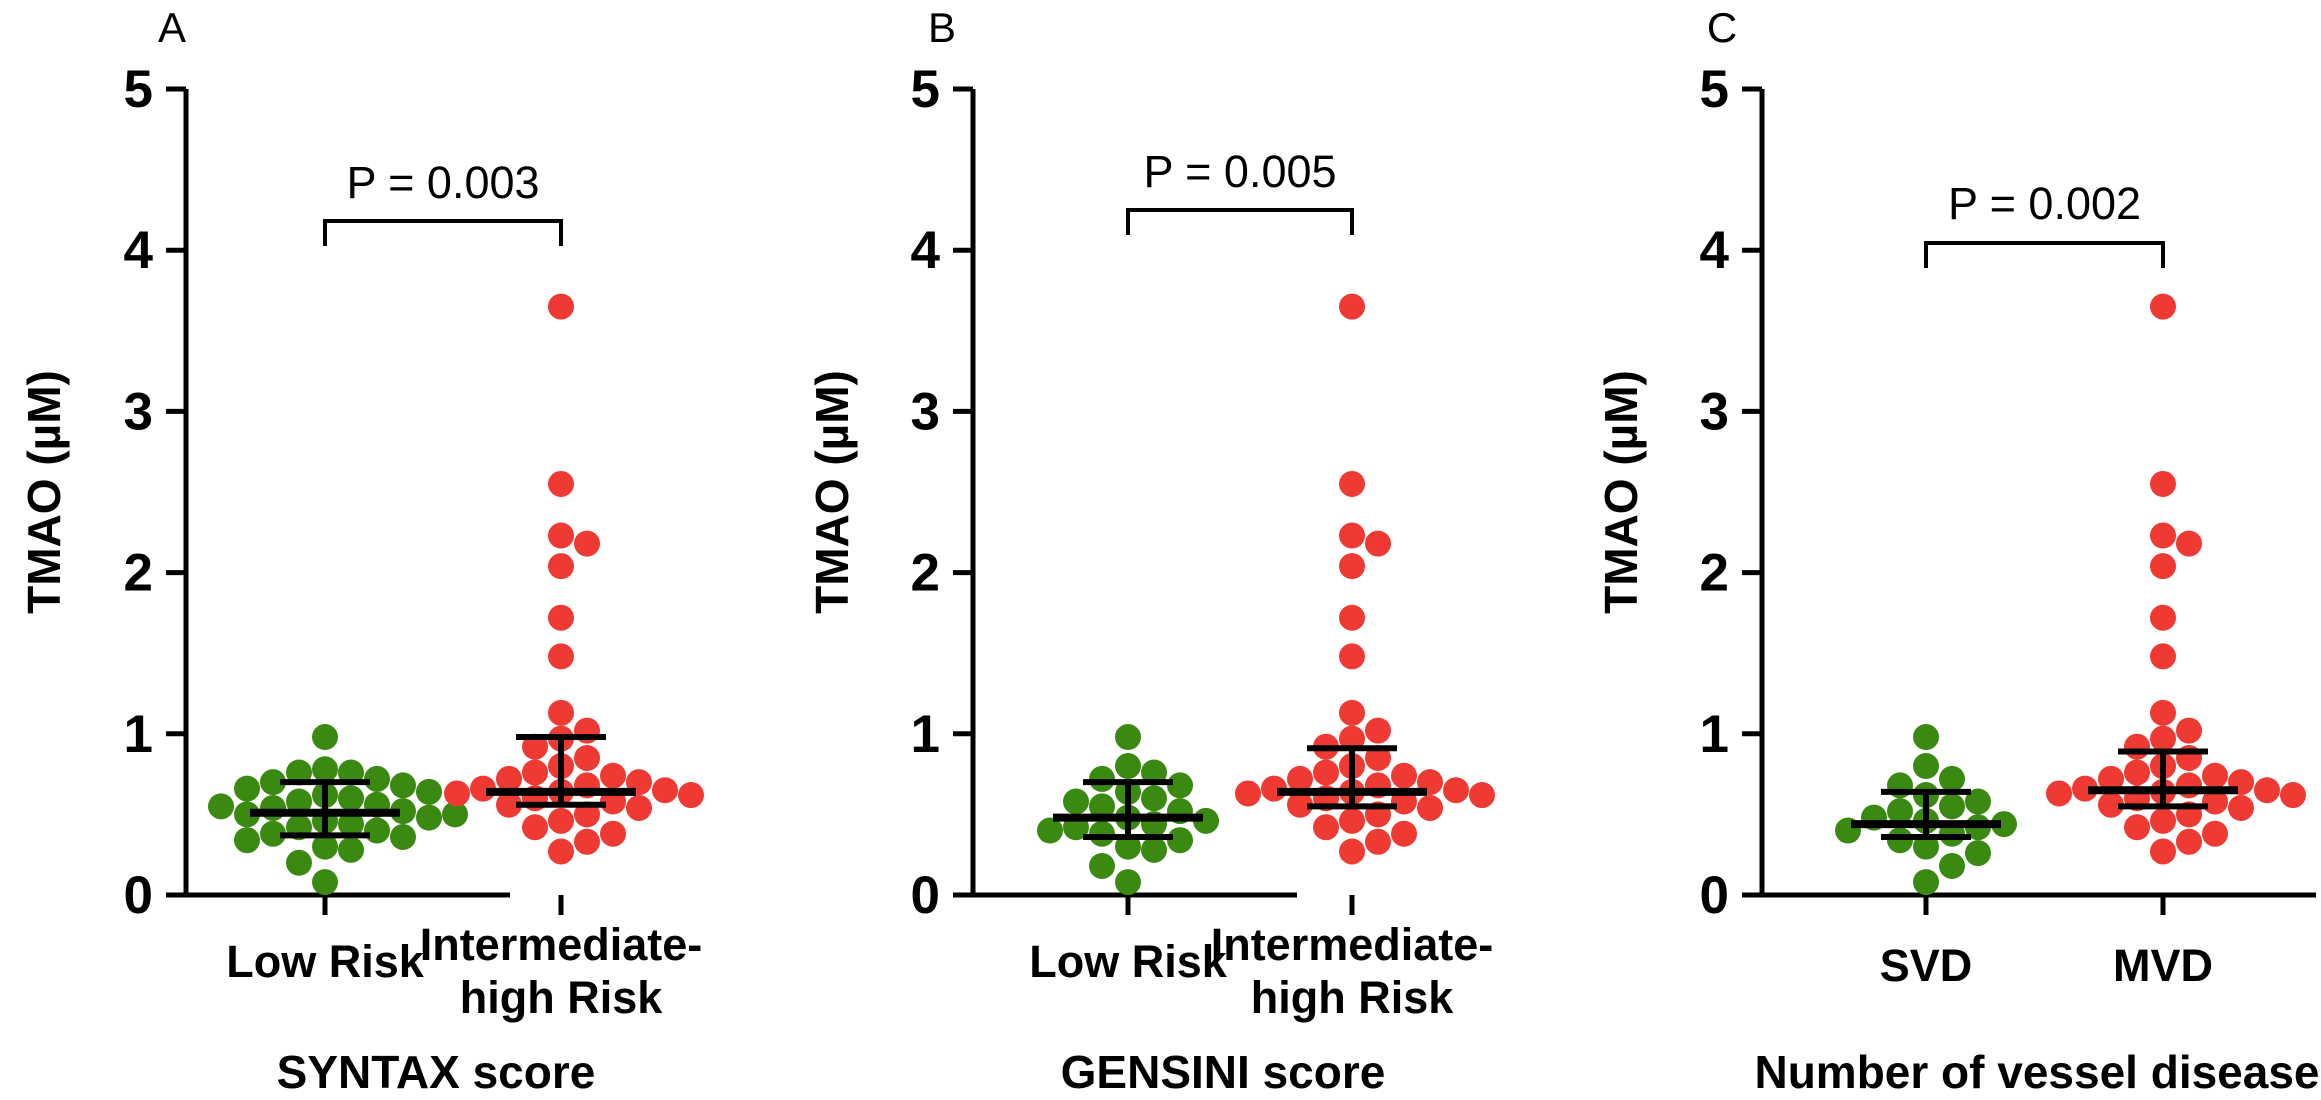 The width and height of the screenshot is (2321, 1100). What do you see at coordinates (442, 182) in the screenshot?
I see `p-value-label: P = 0.003` at bounding box center [442, 182].